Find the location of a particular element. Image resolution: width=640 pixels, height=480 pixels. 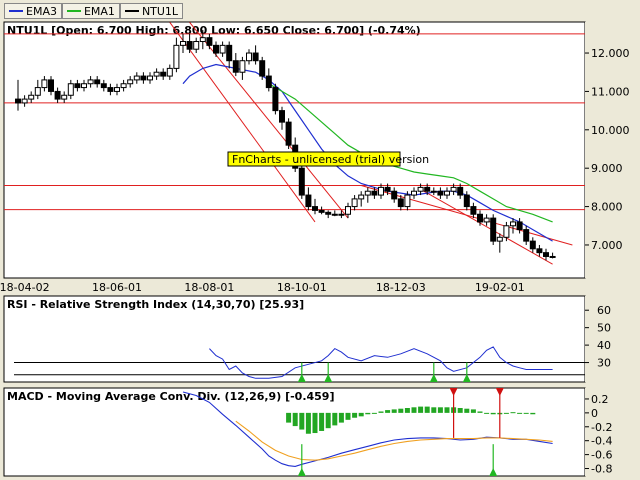

y-tick-label: 30 is located at coordinates (604, 363).